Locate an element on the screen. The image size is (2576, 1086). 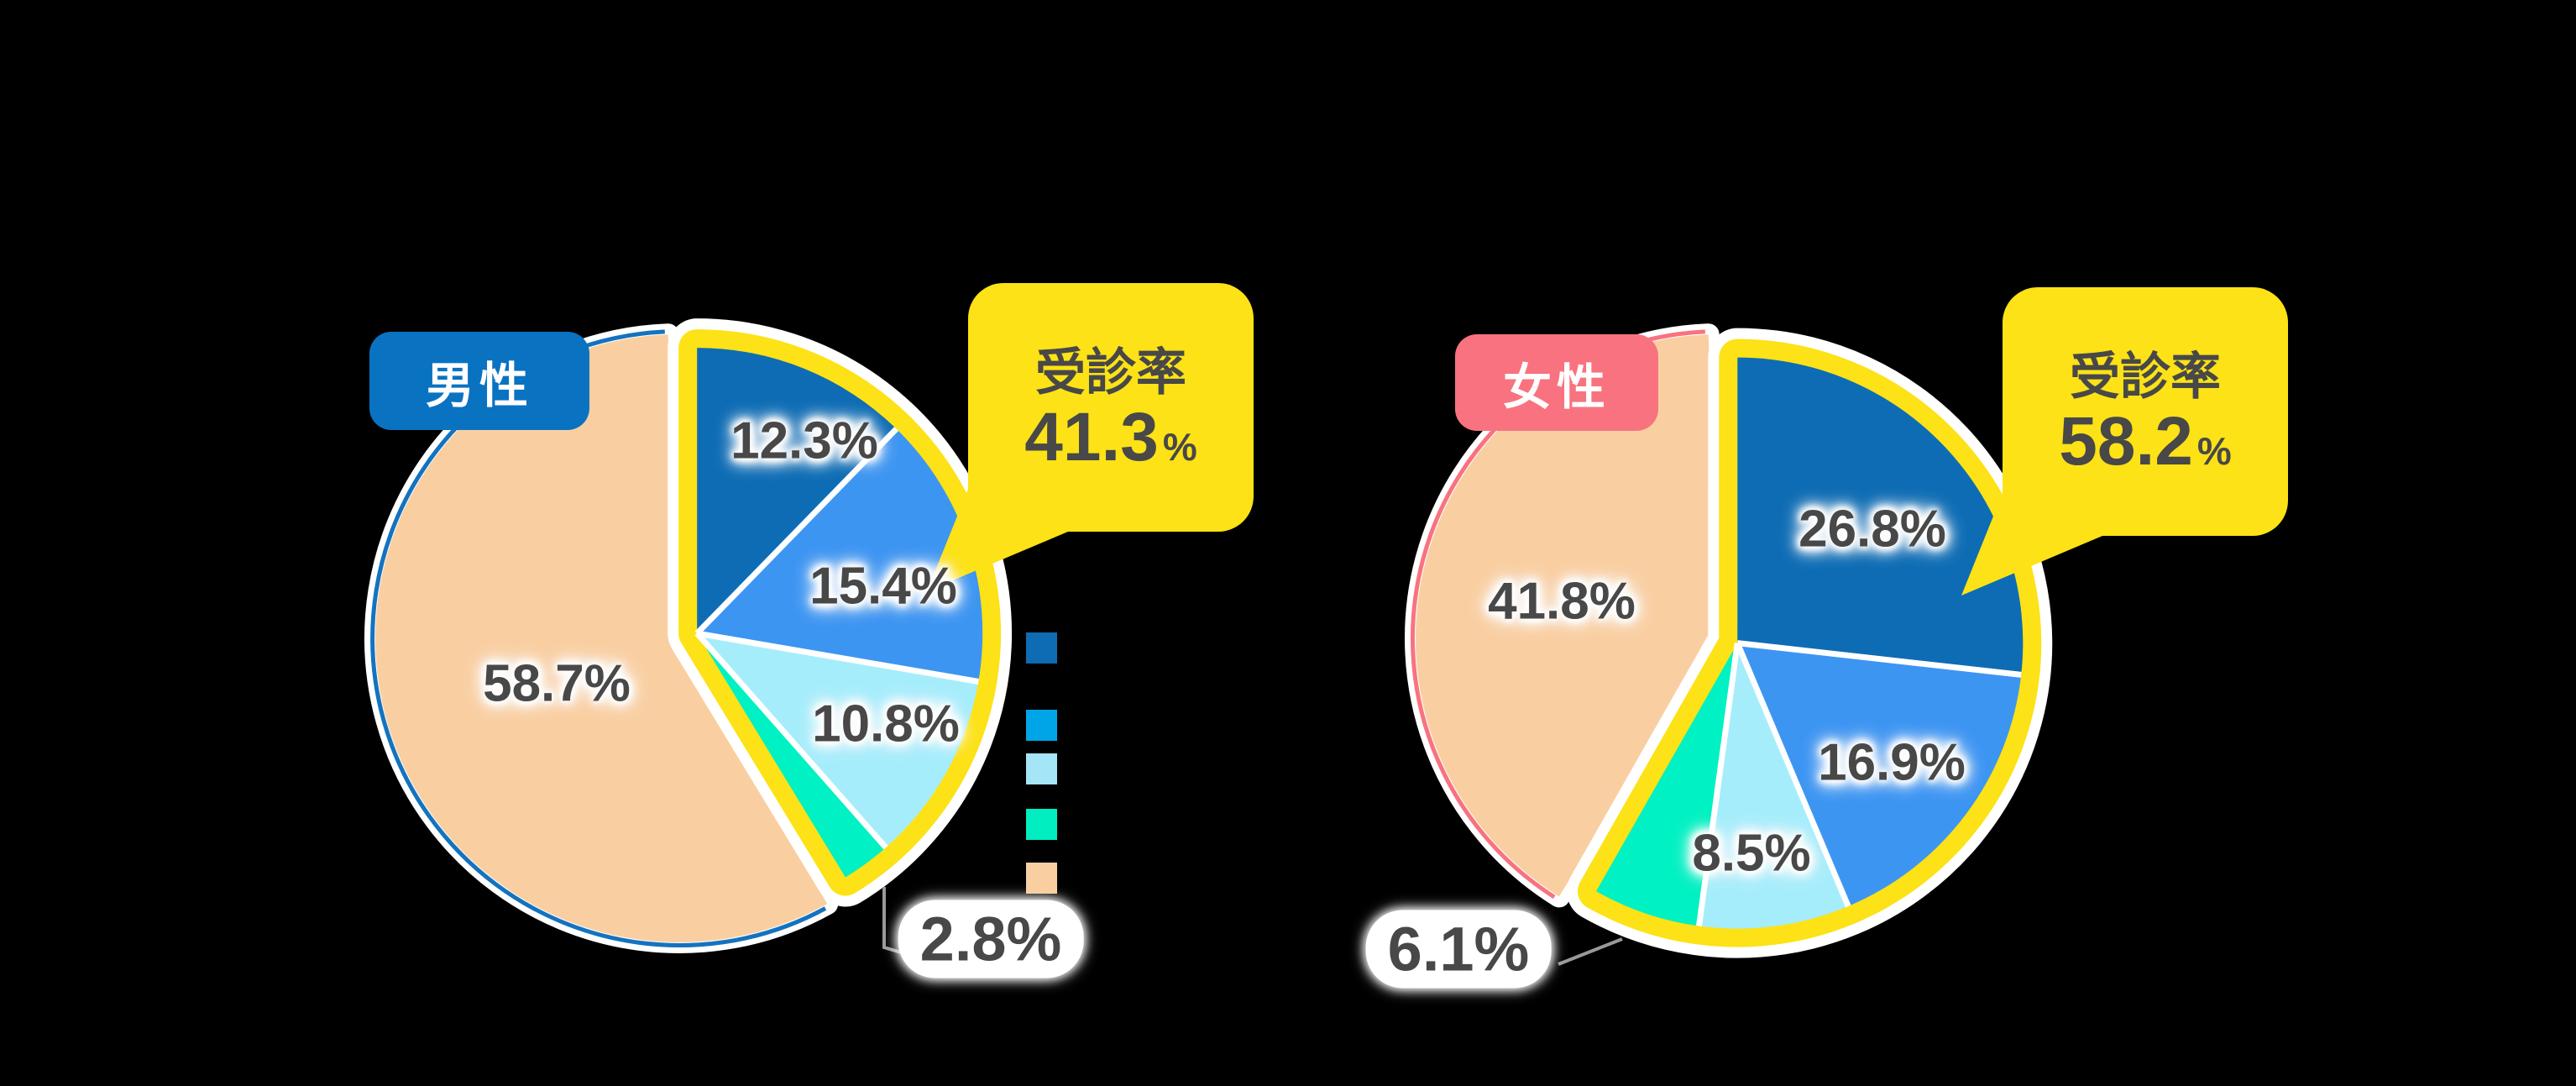
male-rate-value: 41.3 is located at coordinates (1092, 436).